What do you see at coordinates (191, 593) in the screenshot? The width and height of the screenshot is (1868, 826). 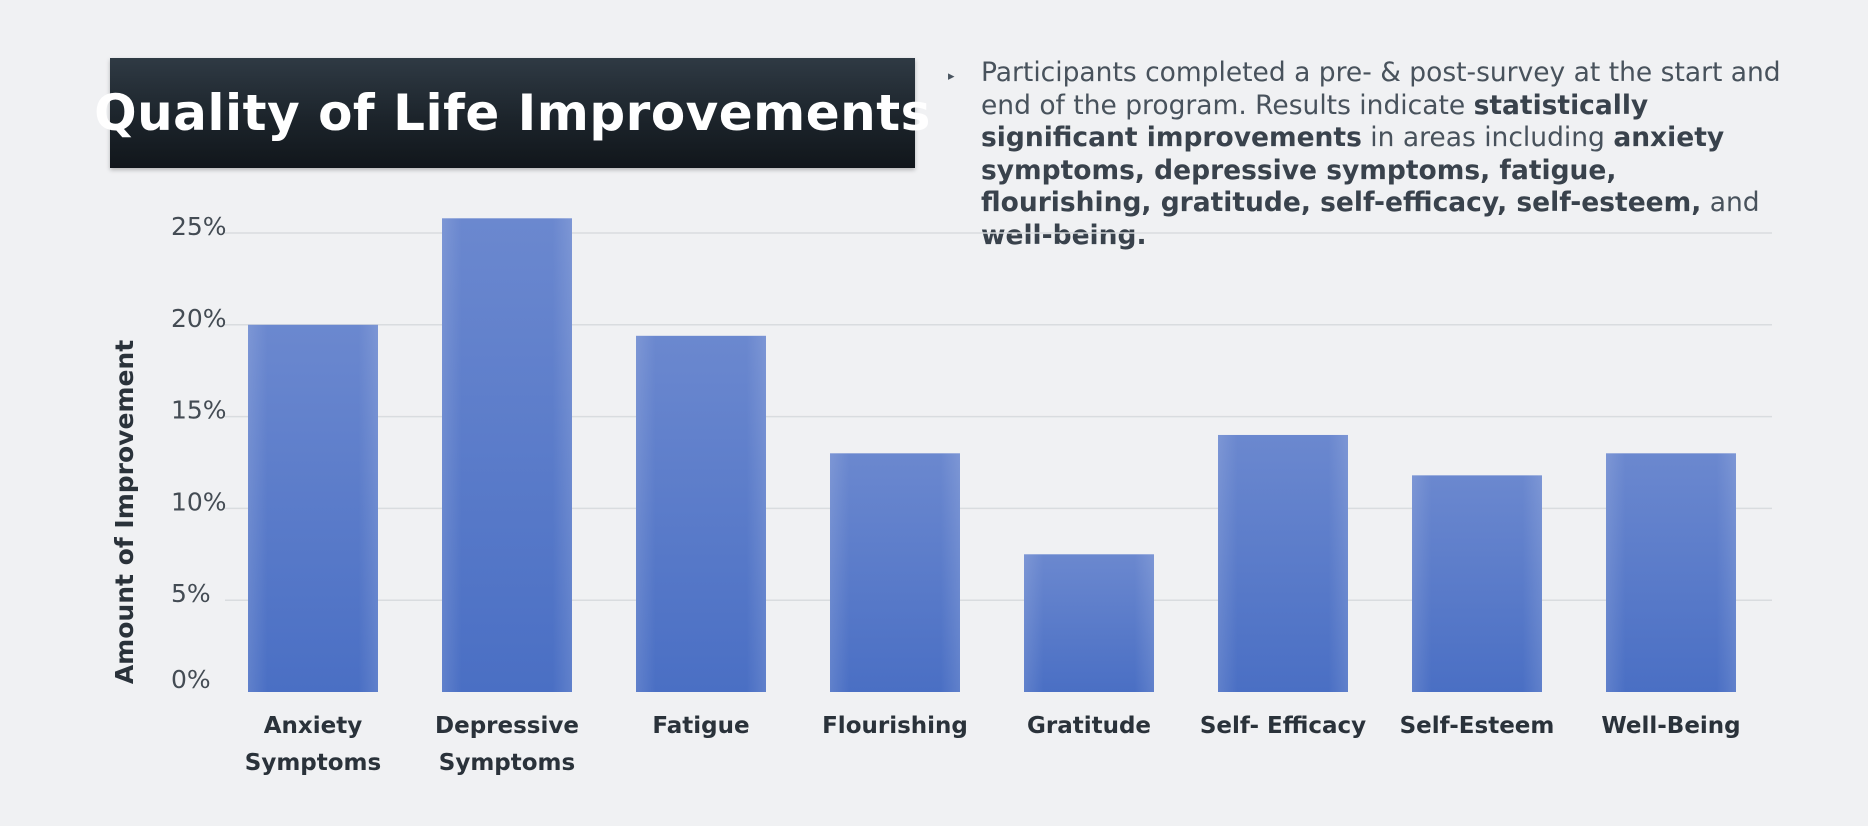 I see `y-tick-label: 5%` at bounding box center [191, 593].